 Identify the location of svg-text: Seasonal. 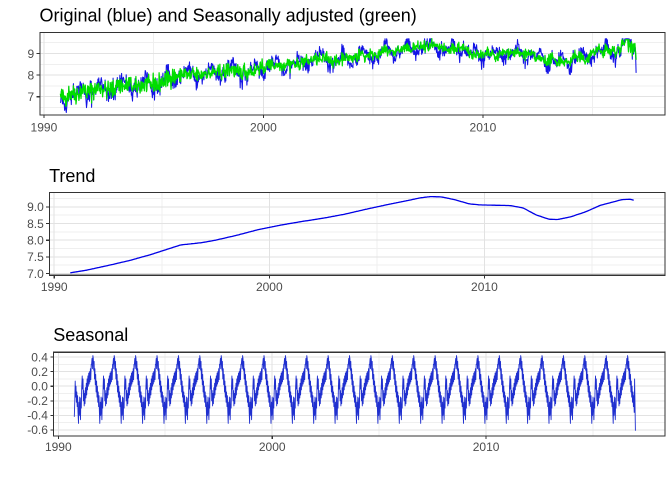
(90, 335).